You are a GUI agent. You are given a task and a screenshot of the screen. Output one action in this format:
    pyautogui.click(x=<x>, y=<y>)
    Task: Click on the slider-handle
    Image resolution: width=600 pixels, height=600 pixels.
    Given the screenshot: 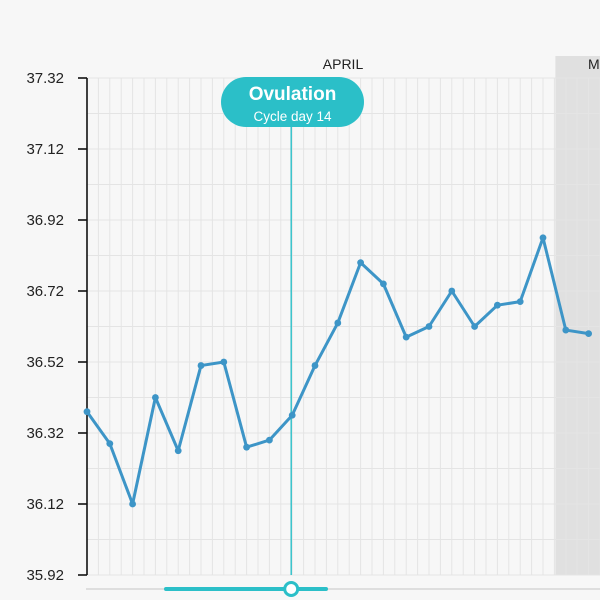 What is the action you would take?
    pyautogui.click(x=291, y=589)
    